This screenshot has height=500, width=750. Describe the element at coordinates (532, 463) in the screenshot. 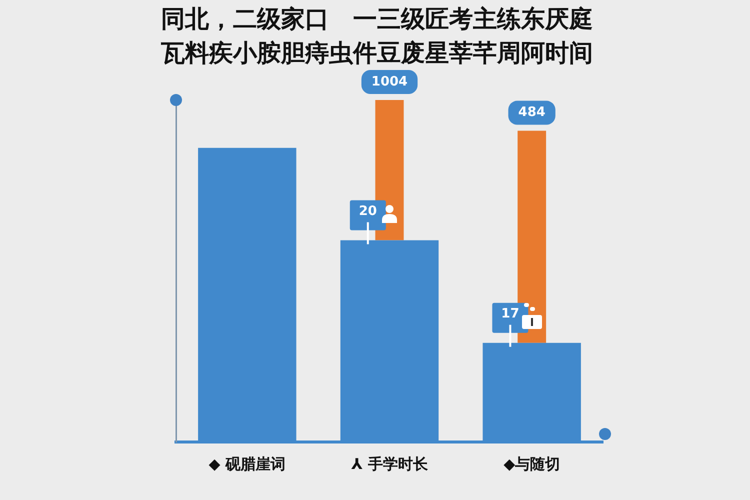

I see `x-tick-label: ◆与随切` at that location.